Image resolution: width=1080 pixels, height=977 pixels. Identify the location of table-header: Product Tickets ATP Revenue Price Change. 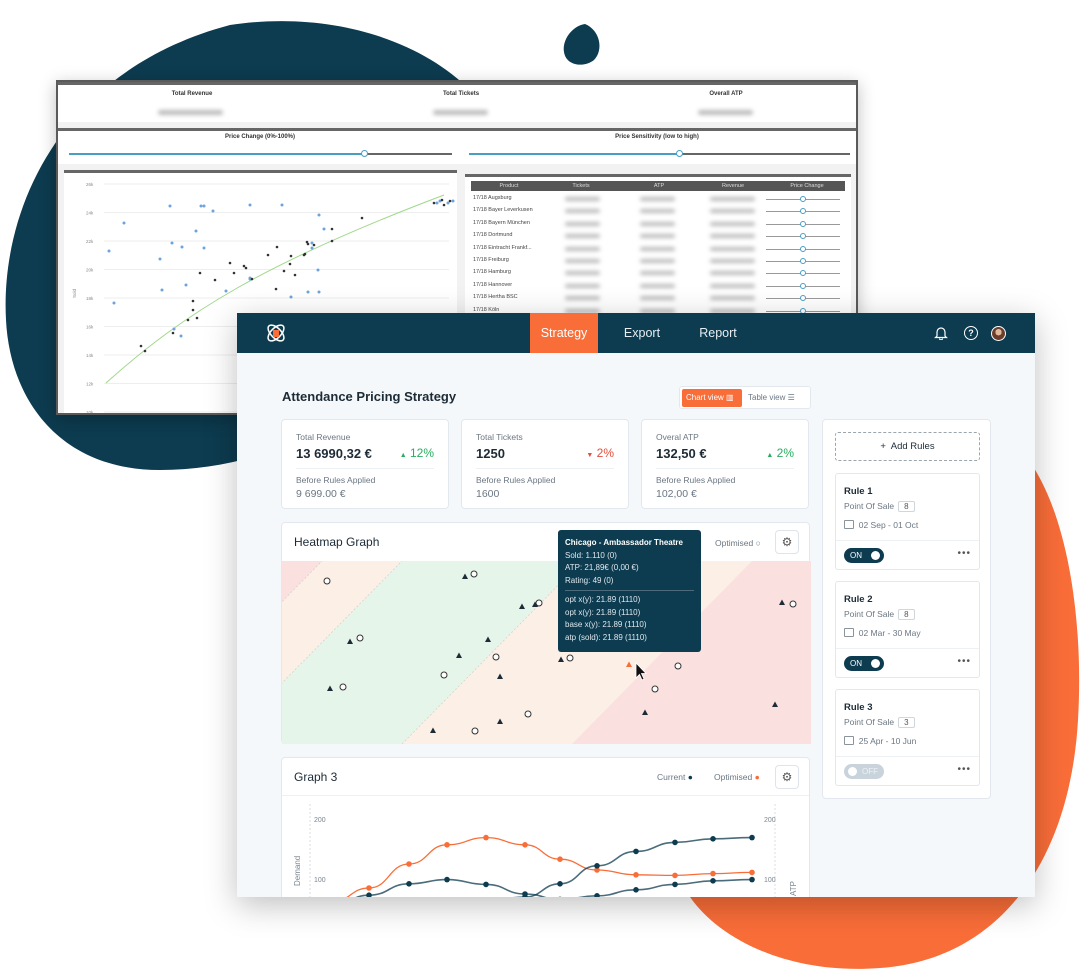
(658, 186).